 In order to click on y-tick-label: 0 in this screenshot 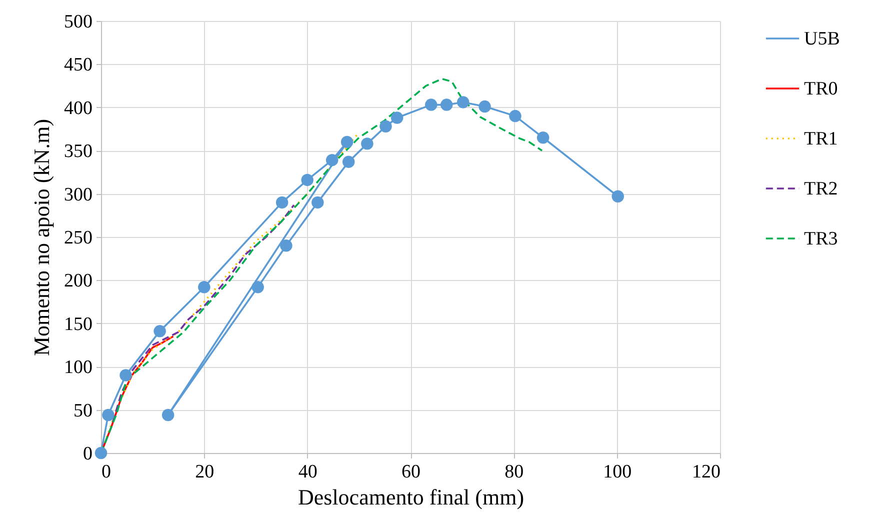, I will do `click(87, 454)`.